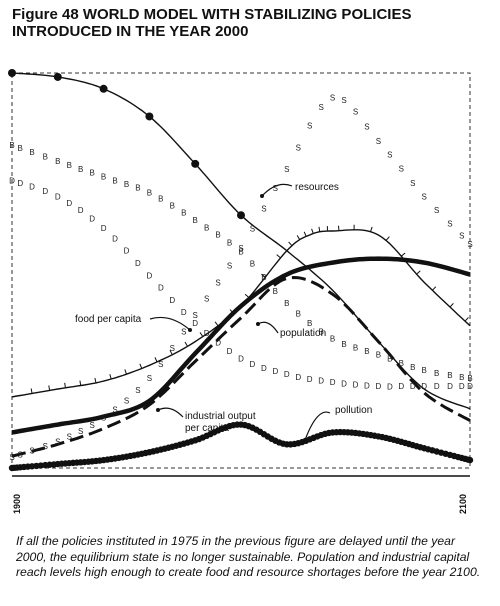 This screenshot has width=500, height=606. What do you see at coordinates (170, 323) in the screenshot?
I see `annotation-food-per-capita-arrow` at bounding box center [170, 323].